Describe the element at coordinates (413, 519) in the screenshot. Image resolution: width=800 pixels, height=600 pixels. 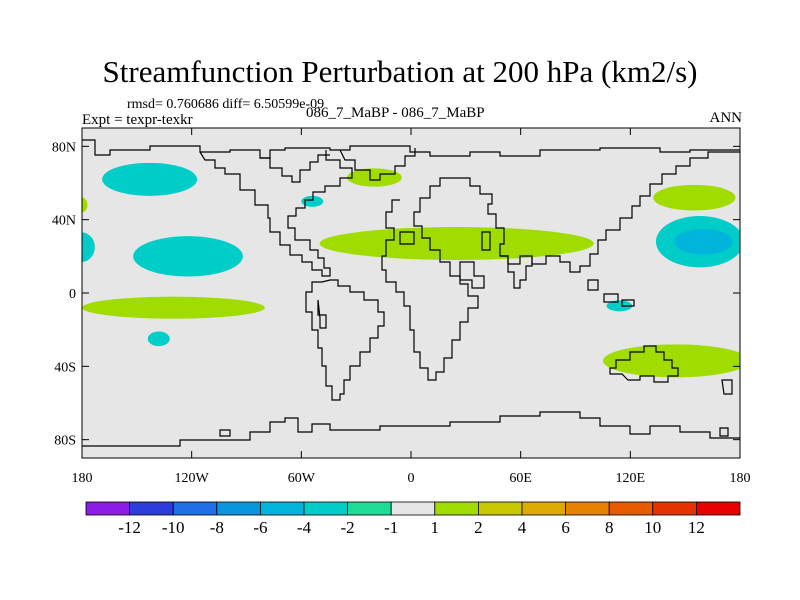
I see `colorbar: -12 -10 -8 -6 -4 -2 -1 1 2 4 6 8 10 12` at that location.